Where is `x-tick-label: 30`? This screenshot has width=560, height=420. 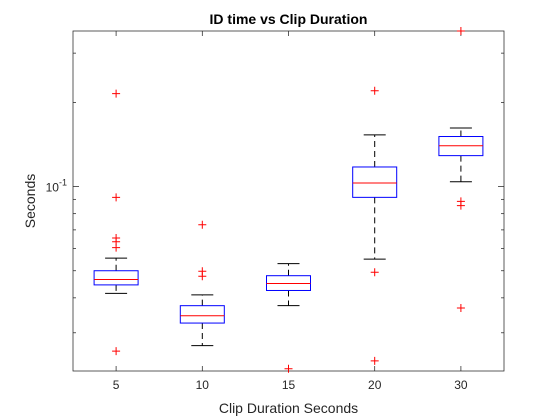
x-tick-label: 30 is located at coordinates (461, 385).